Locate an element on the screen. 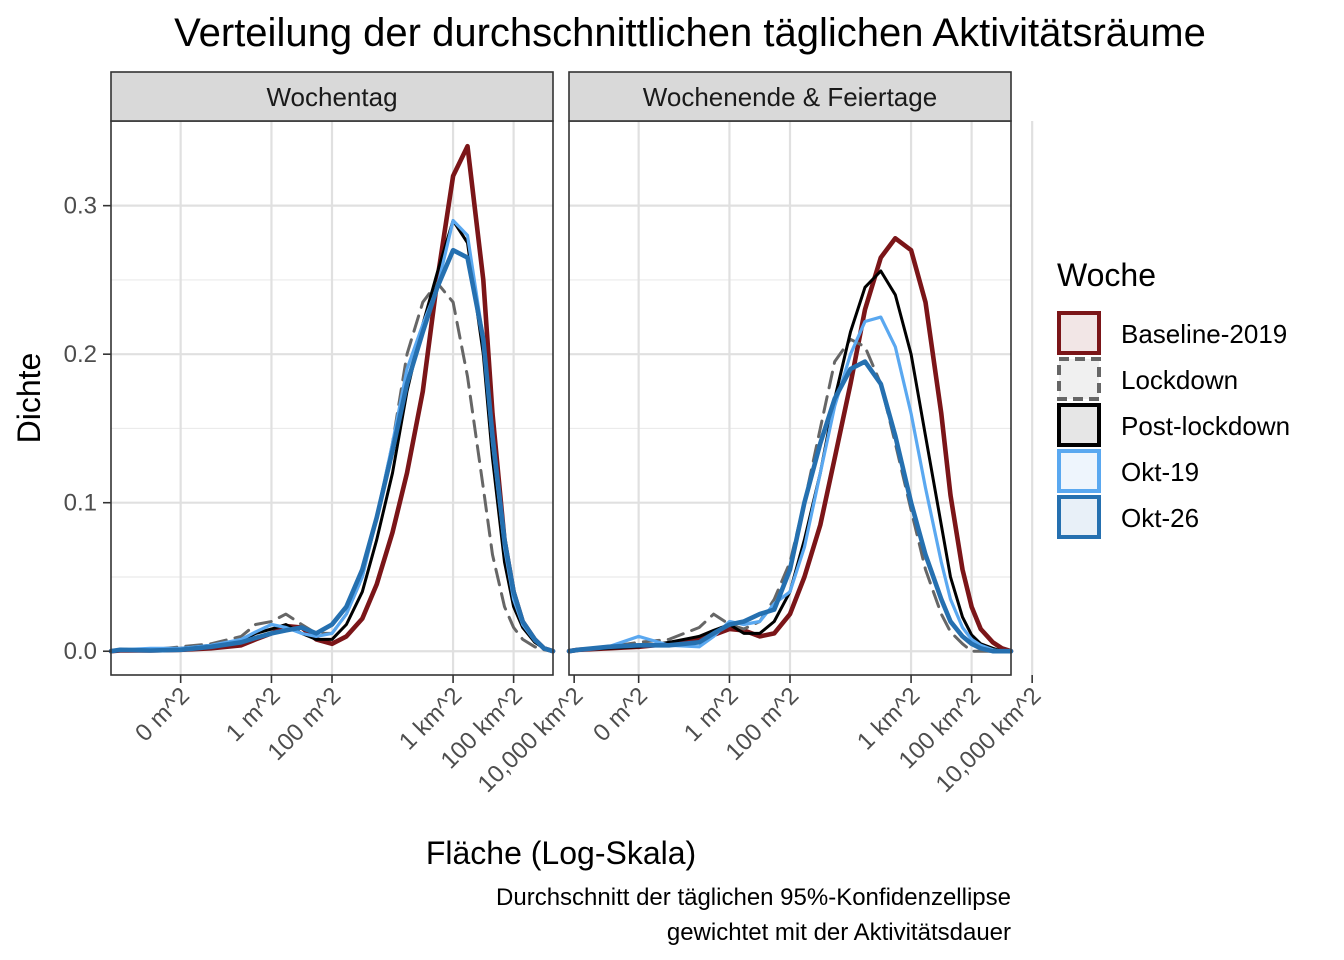 Image resolution: width=1344 pixels, height=960 pixels. y-tick-label: 0.2 is located at coordinates (80, 354).